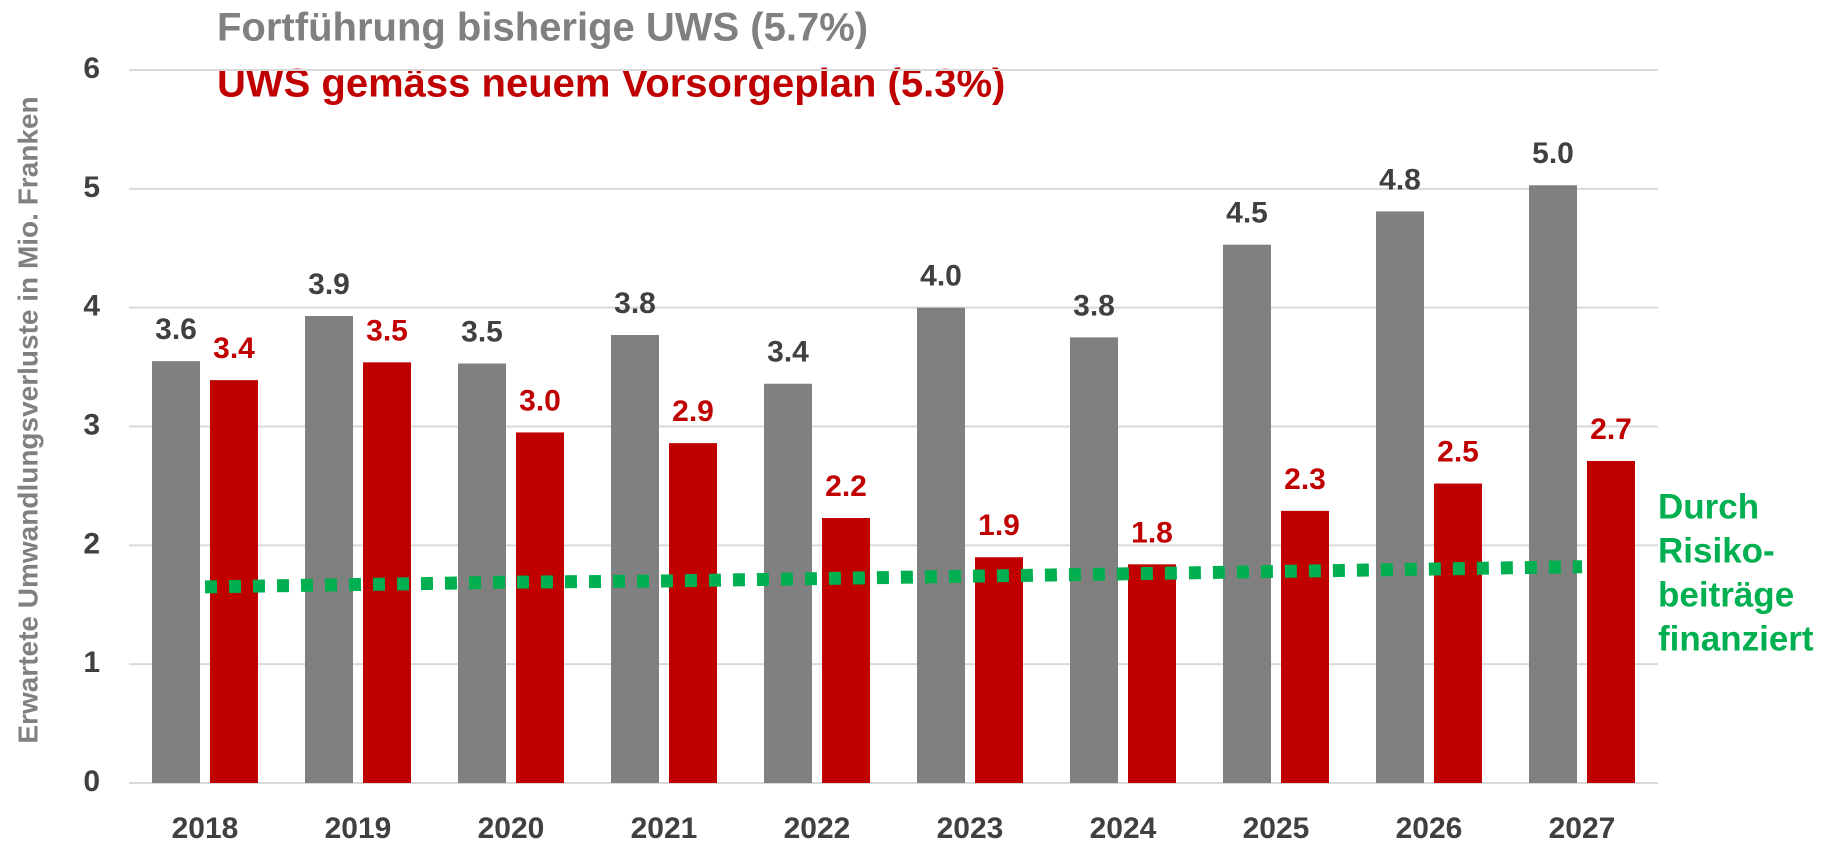 The image size is (1838, 847). Describe the element at coordinates (1458, 451) in the screenshot. I see `data-label: 2.5` at that location.